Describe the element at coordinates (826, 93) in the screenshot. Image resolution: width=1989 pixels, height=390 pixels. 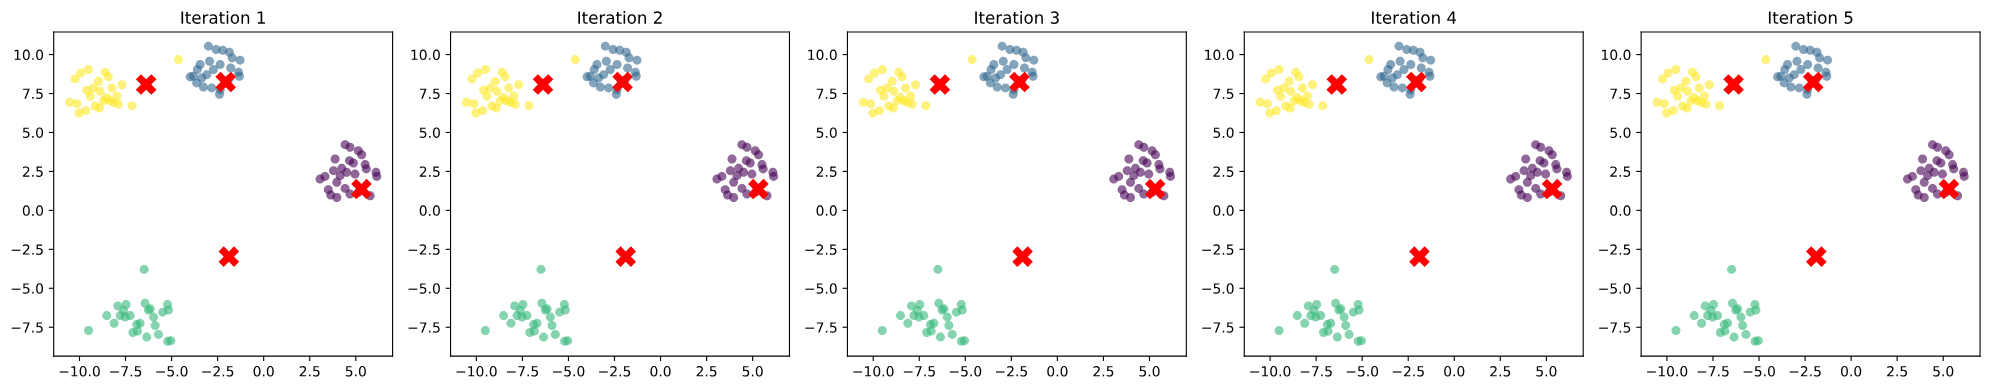
I see `y-tick-label: 7.5` at that location.